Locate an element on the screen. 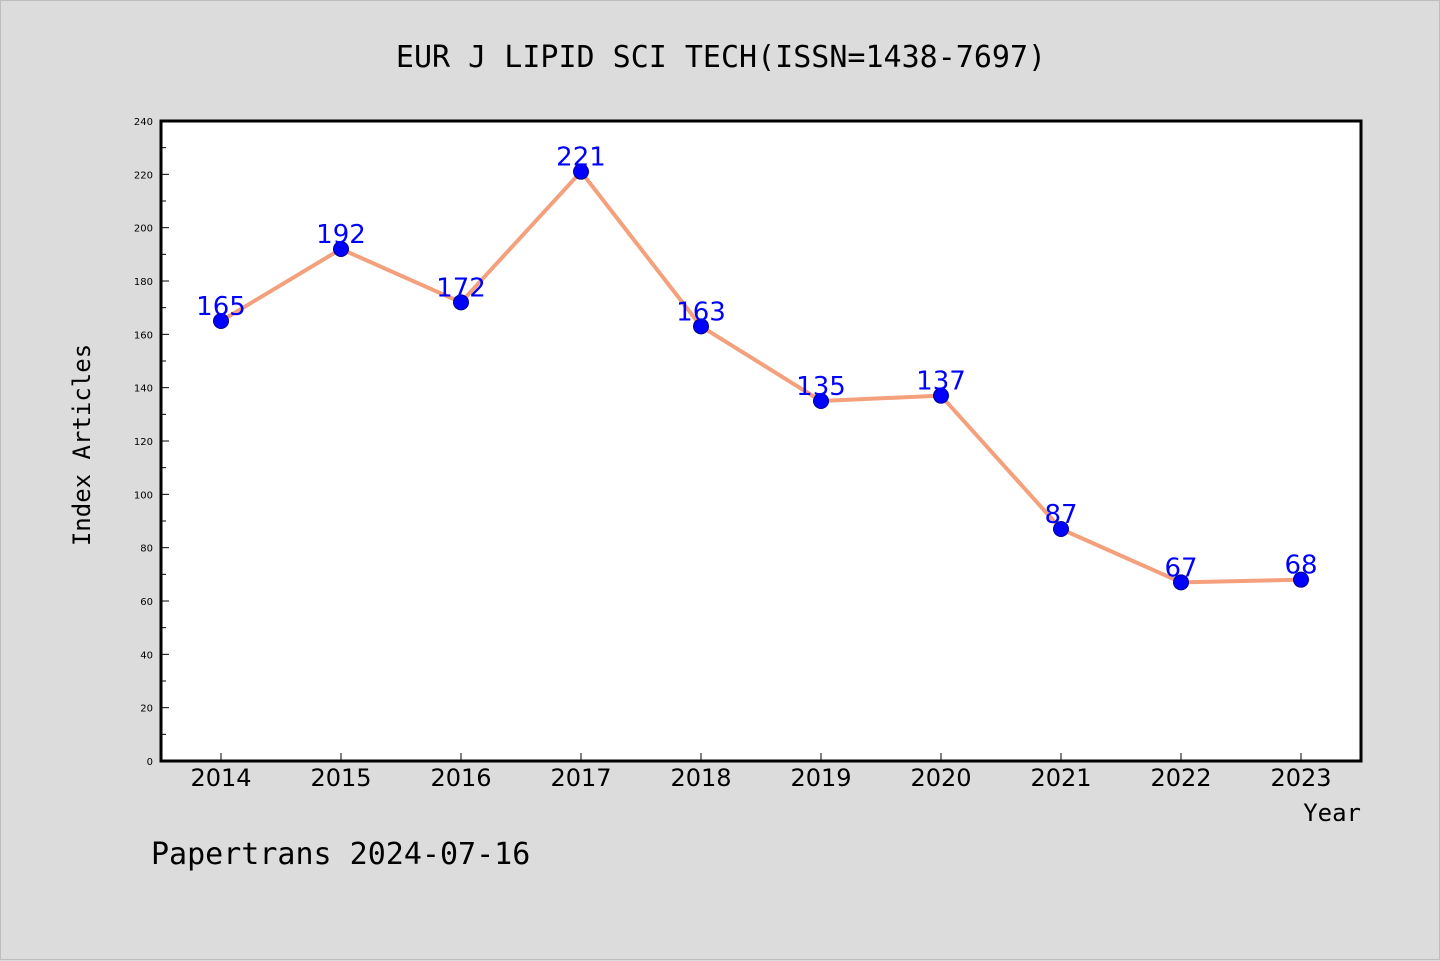 Image resolution: width=1440 pixels, height=961 pixels. y-tick-label: 60 is located at coordinates (146, 602).